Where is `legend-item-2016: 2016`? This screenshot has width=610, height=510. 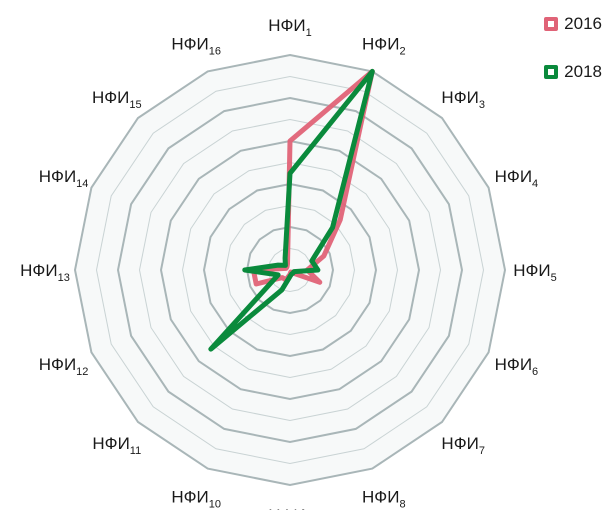 legend-item-2016: 2016 is located at coordinates (573, 24).